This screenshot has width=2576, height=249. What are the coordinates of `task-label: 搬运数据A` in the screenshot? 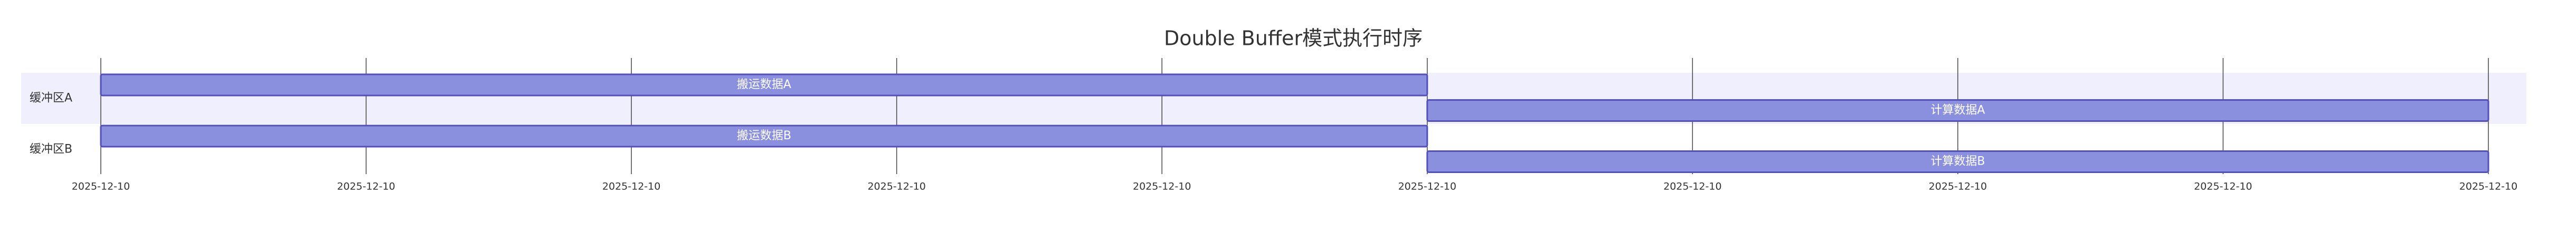 It's located at (764, 84).